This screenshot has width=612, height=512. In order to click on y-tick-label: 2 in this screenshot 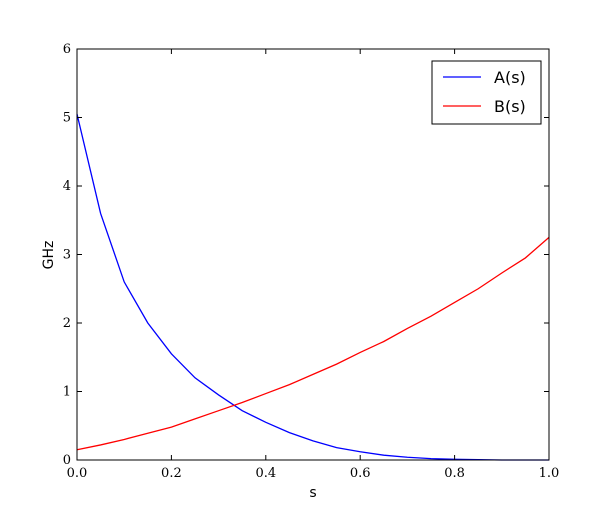, I will do `click(67, 323)`.